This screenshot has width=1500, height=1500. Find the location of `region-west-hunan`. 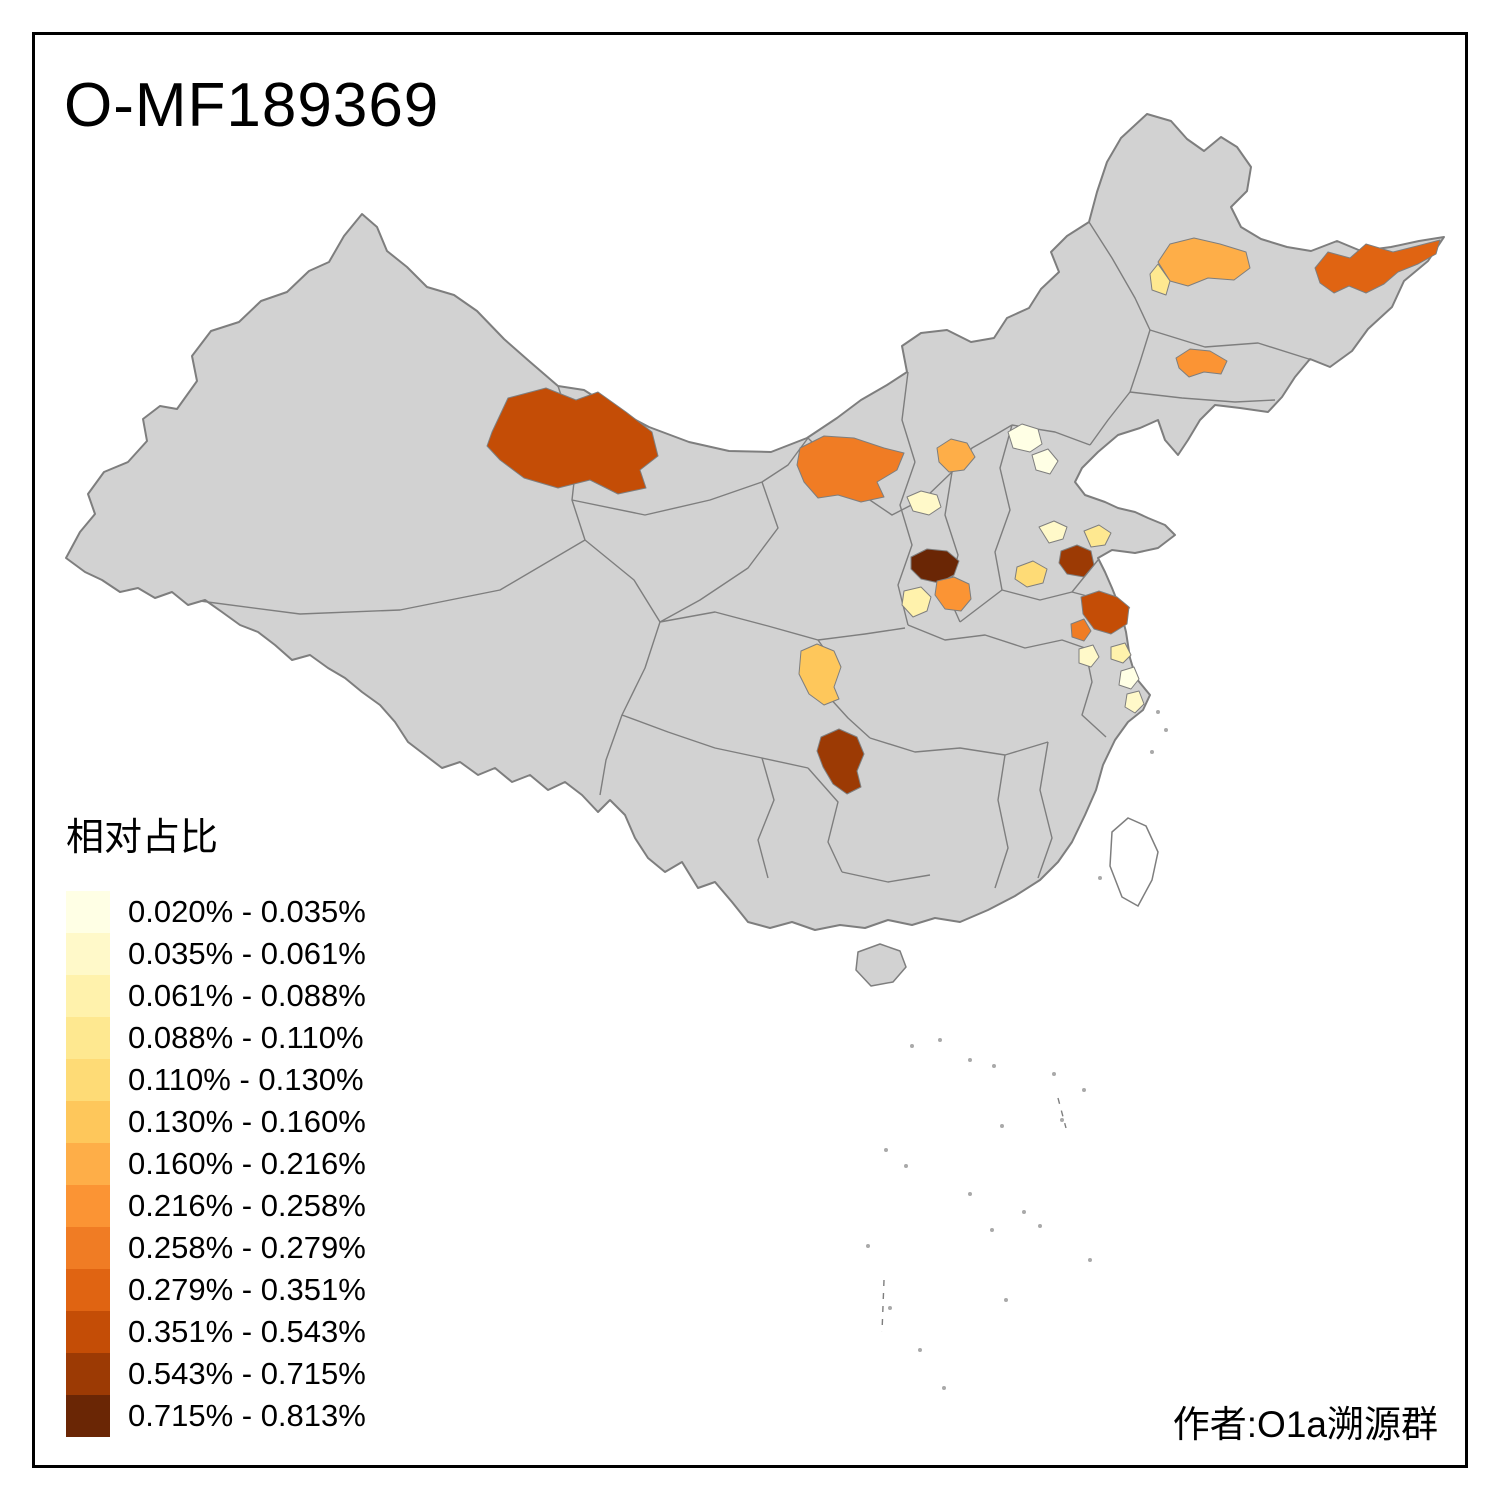

region-west-hunan is located at coordinates (840, 761).